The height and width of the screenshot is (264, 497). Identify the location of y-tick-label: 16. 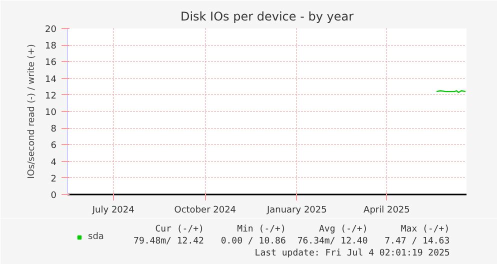
(51, 63).